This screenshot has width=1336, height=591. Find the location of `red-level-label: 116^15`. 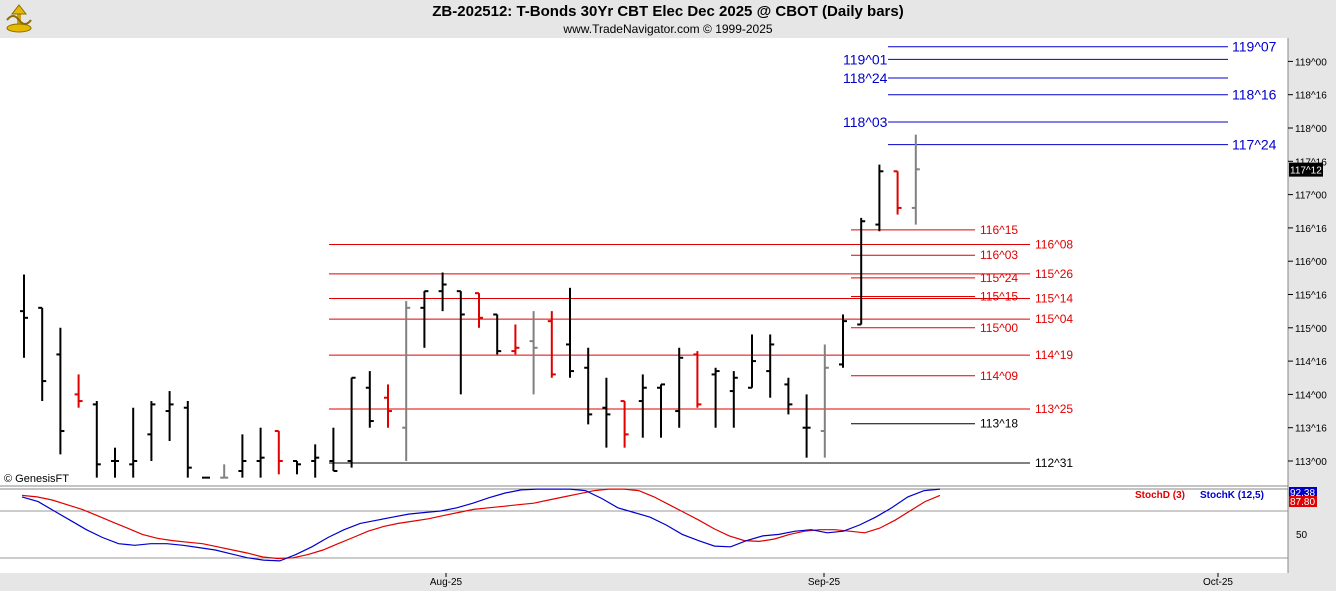

red-level-label: 116^15 is located at coordinates (999, 230).